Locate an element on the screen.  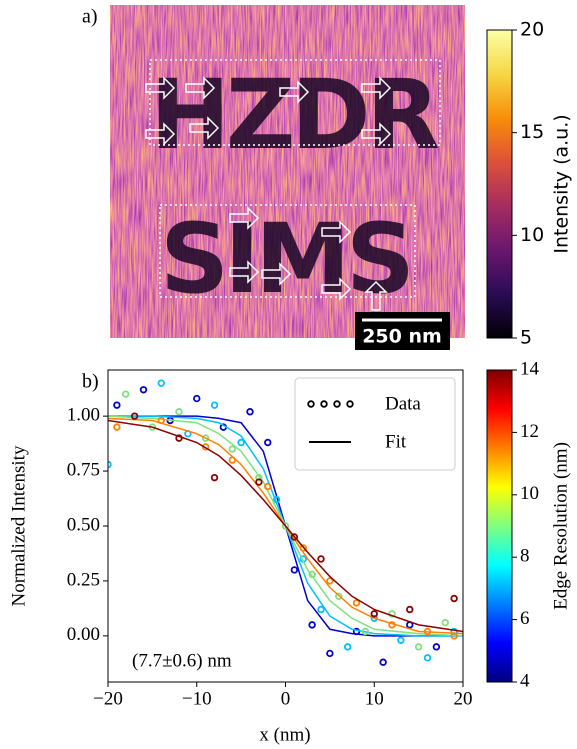
y-tick-label: 0.50 is located at coordinates (83, 524).